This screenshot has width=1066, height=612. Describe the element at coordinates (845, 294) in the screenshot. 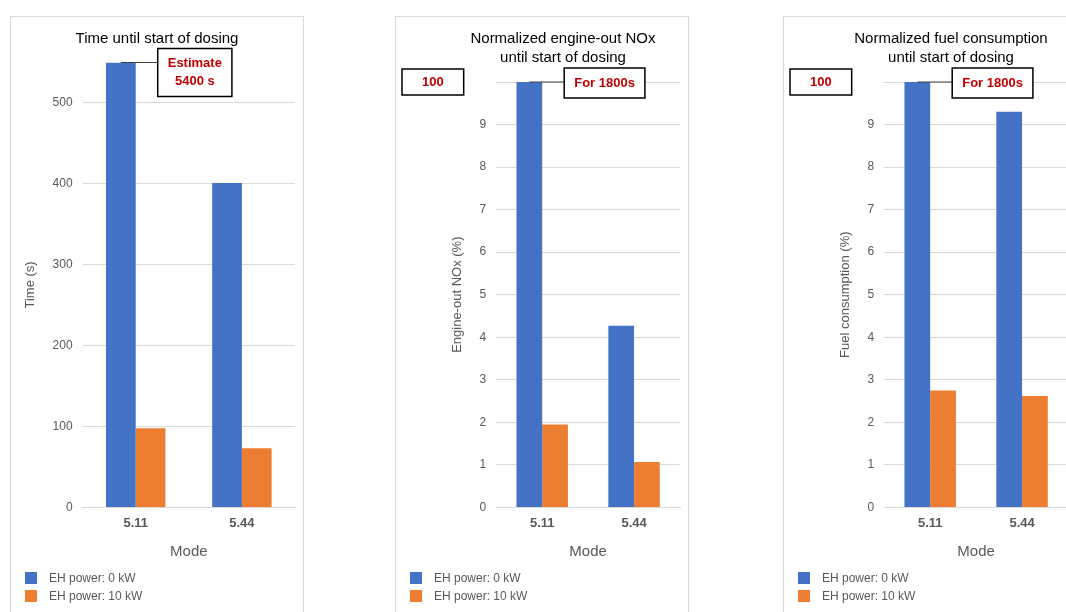

I see `y-axis-title: Fuel consumption (%)` at that location.